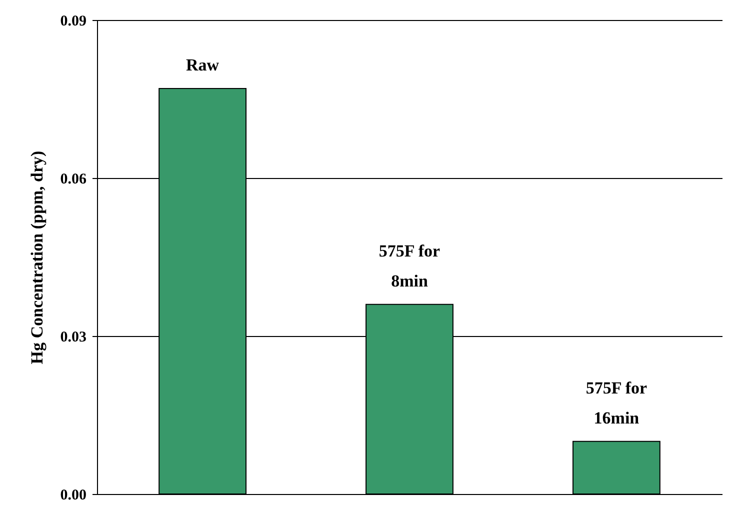 The image size is (729, 506). What do you see at coordinates (203, 64) in the screenshot?
I see `x-tick-label: Raw` at bounding box center [203, 64].